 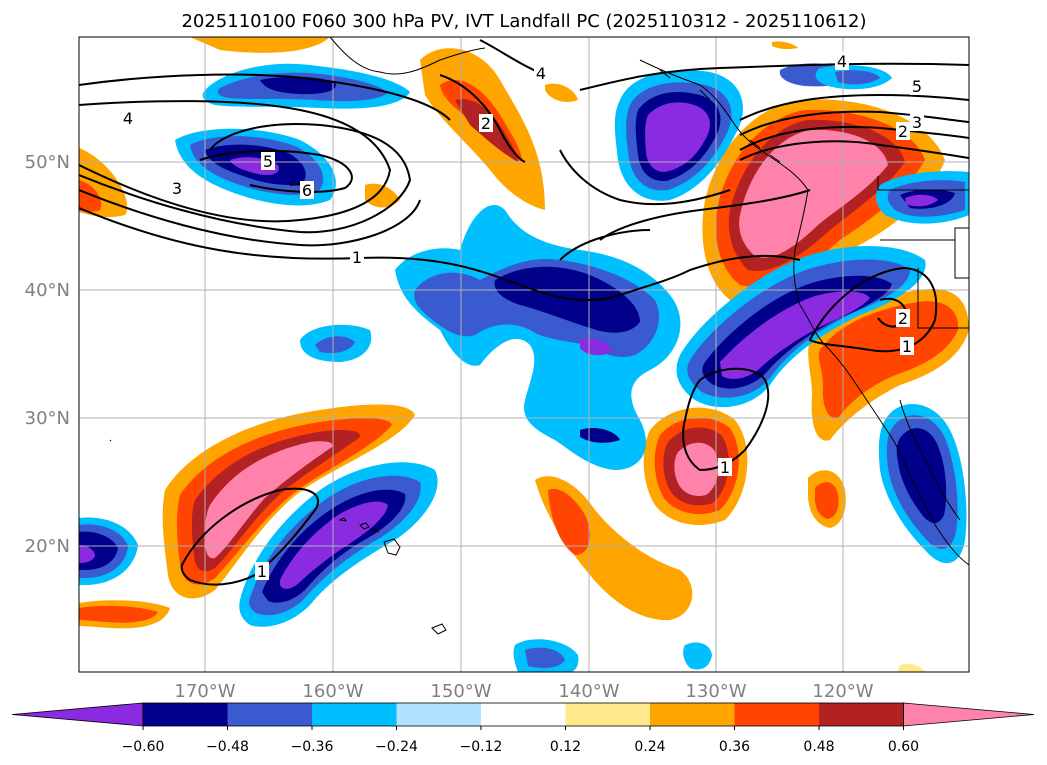 I want to click on colorbar-tick-label: 0.60, so click(x=903, y=747).